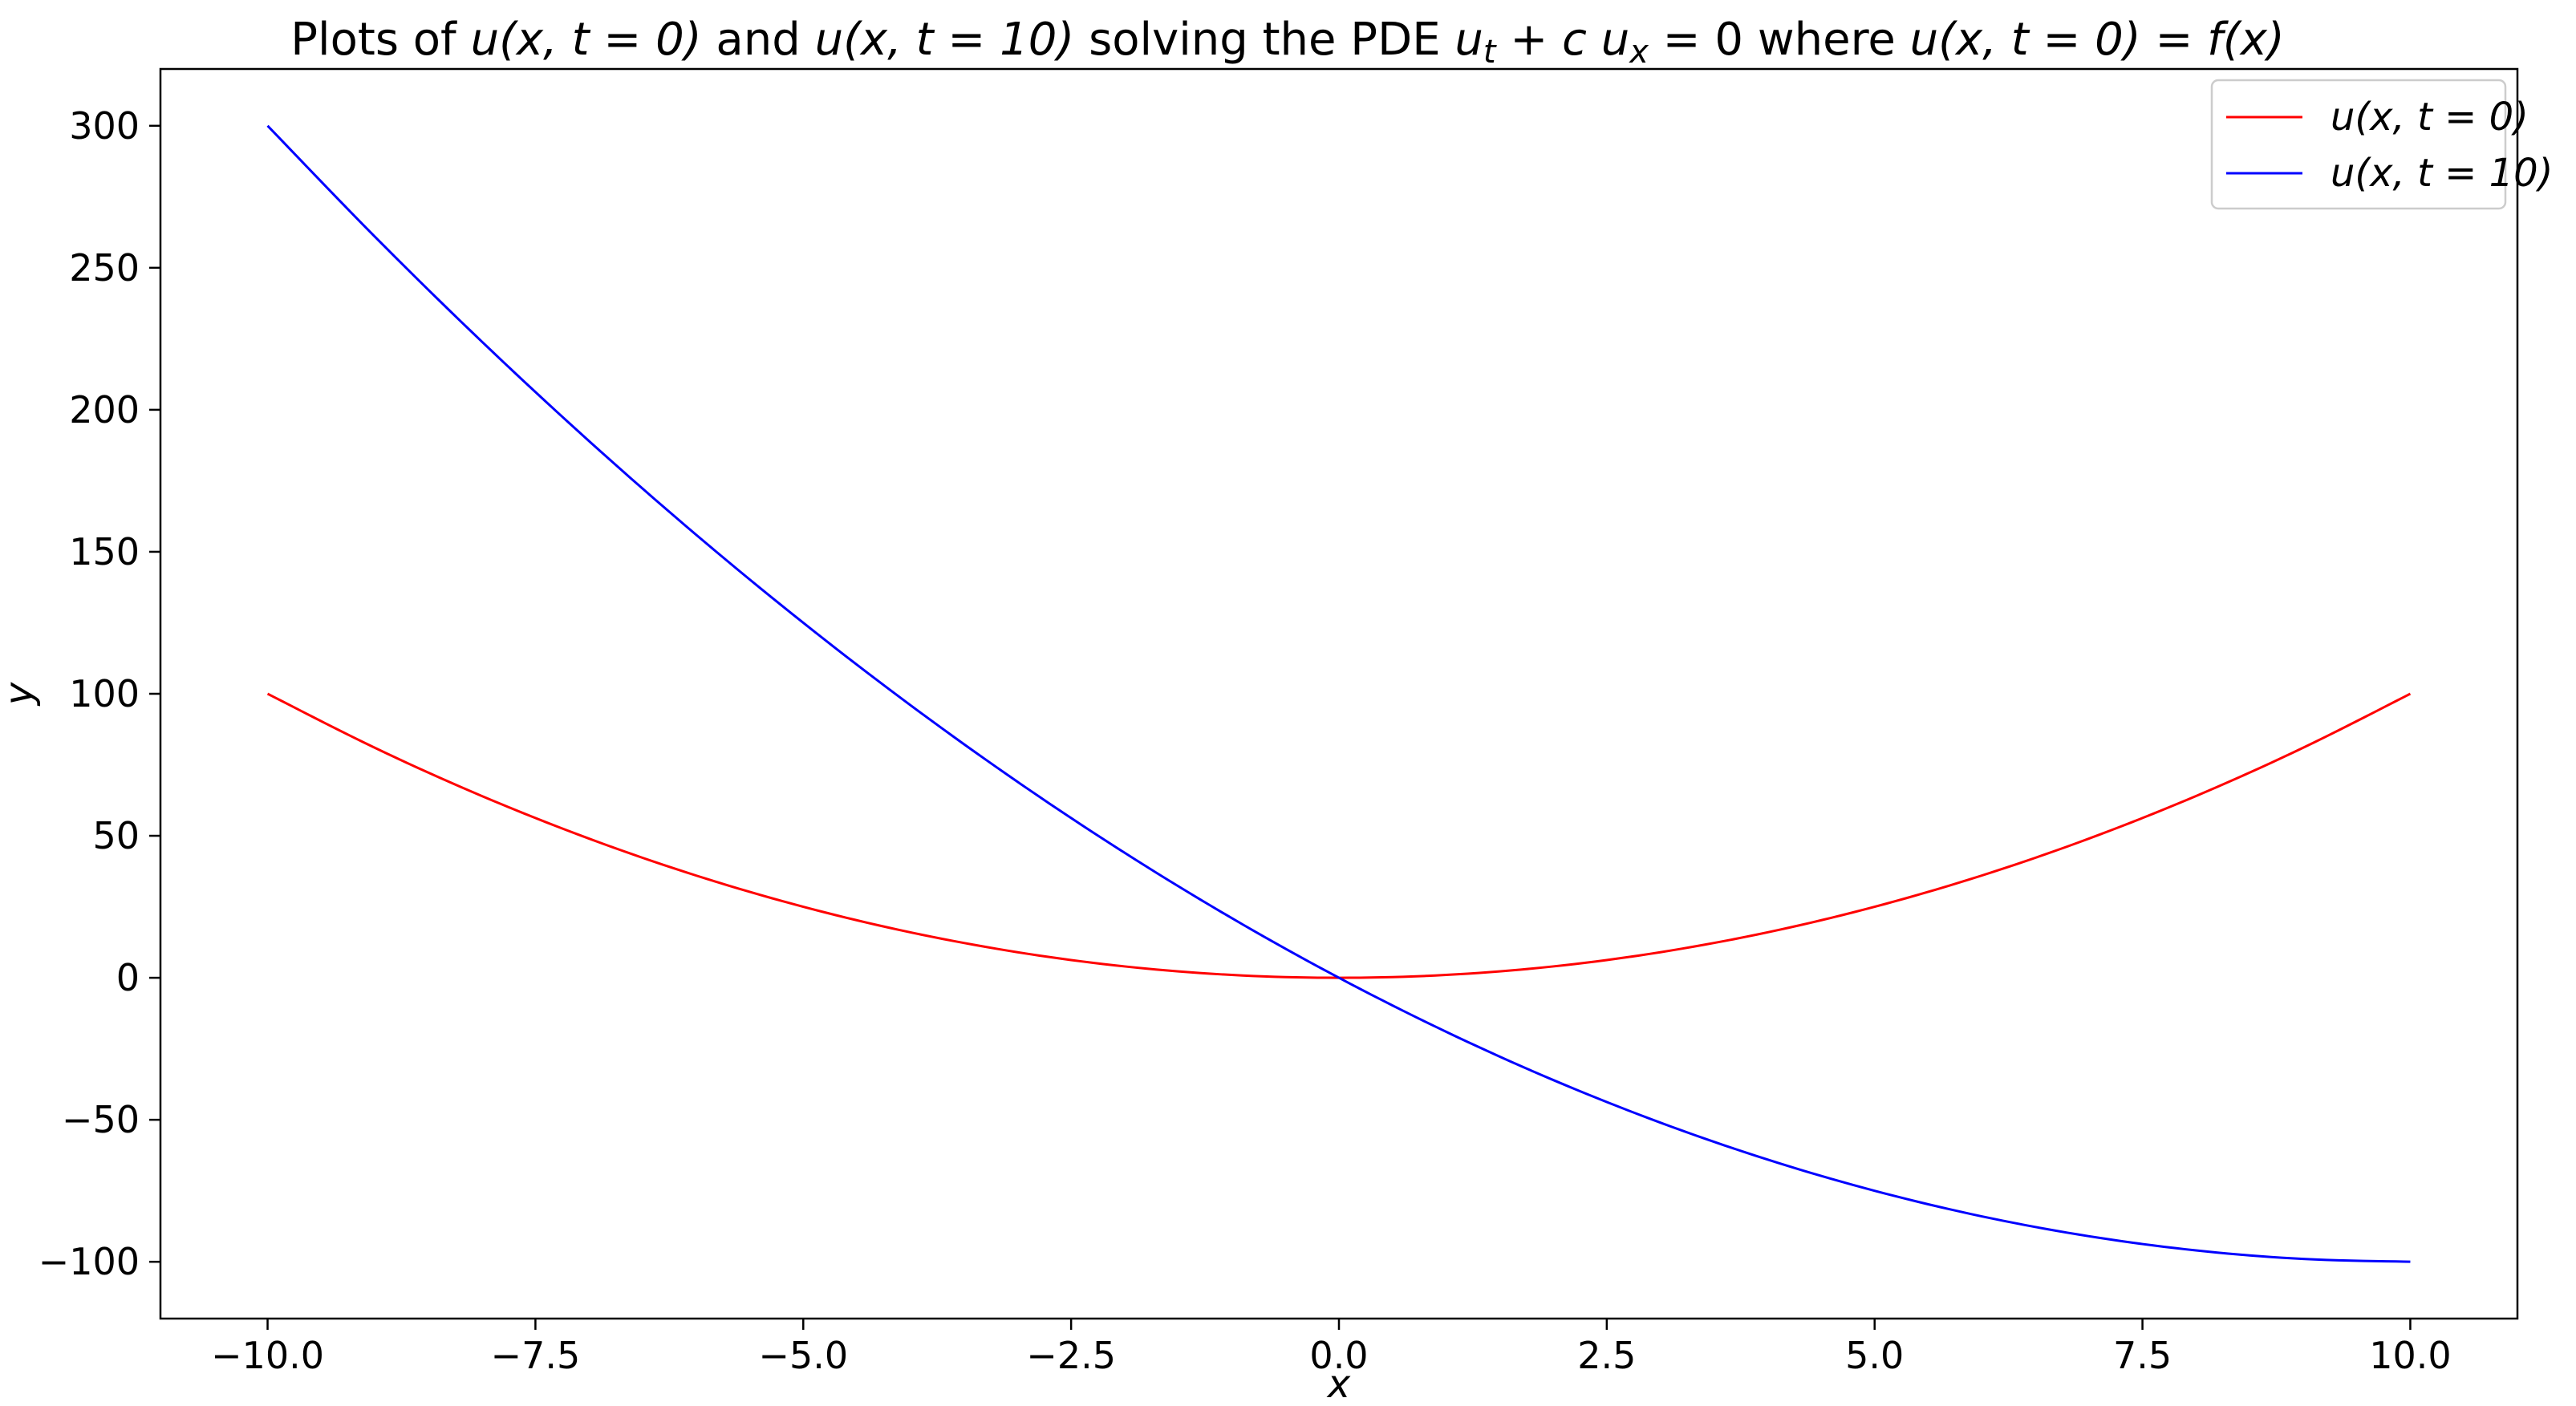  Describe the element at coordinates (1071, 1355) in the screenshot. I see `x-tick-label: −2.5` at that location.